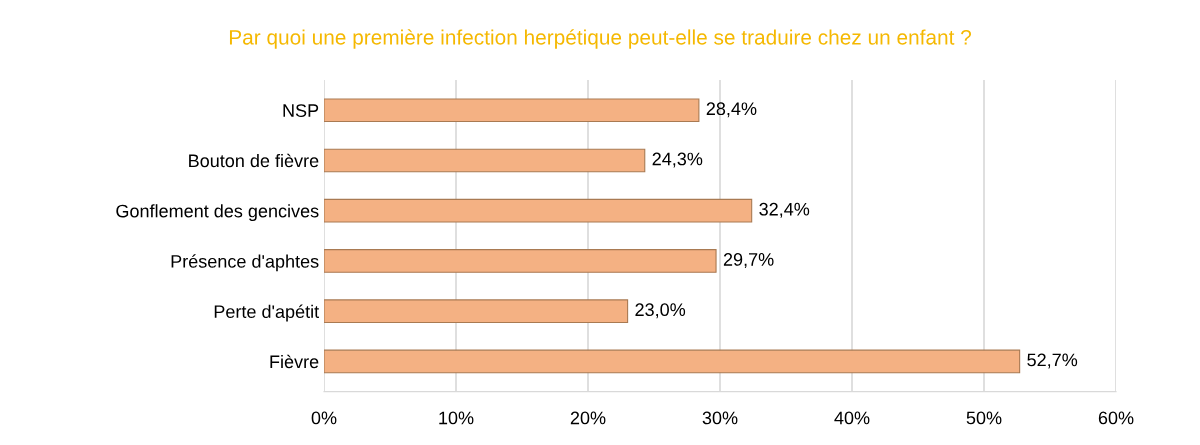 The width and height of the screenshot is (1200, 445). I want to click on data-label: 24,3%, so click(677, 160).